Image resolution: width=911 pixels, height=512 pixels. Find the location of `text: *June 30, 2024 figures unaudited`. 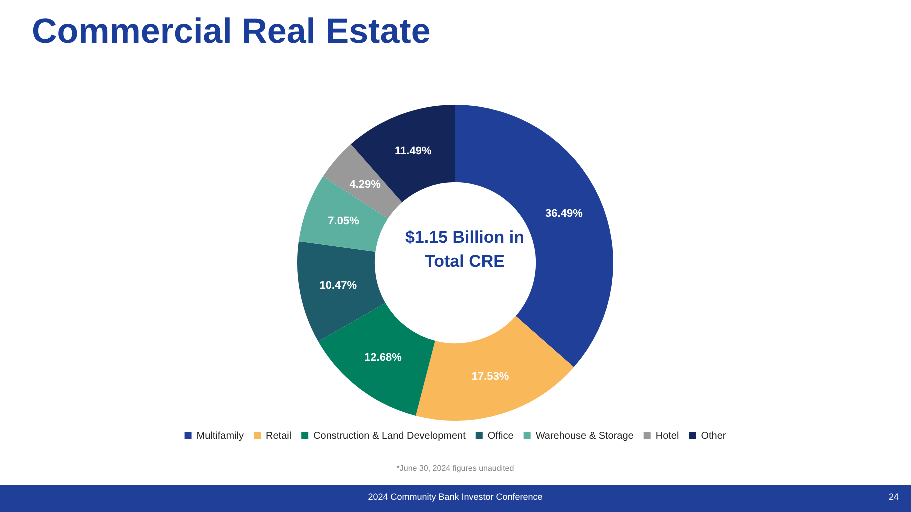

text: *June 30, 2024 figures unaudited is located at coordinates (456, 468).